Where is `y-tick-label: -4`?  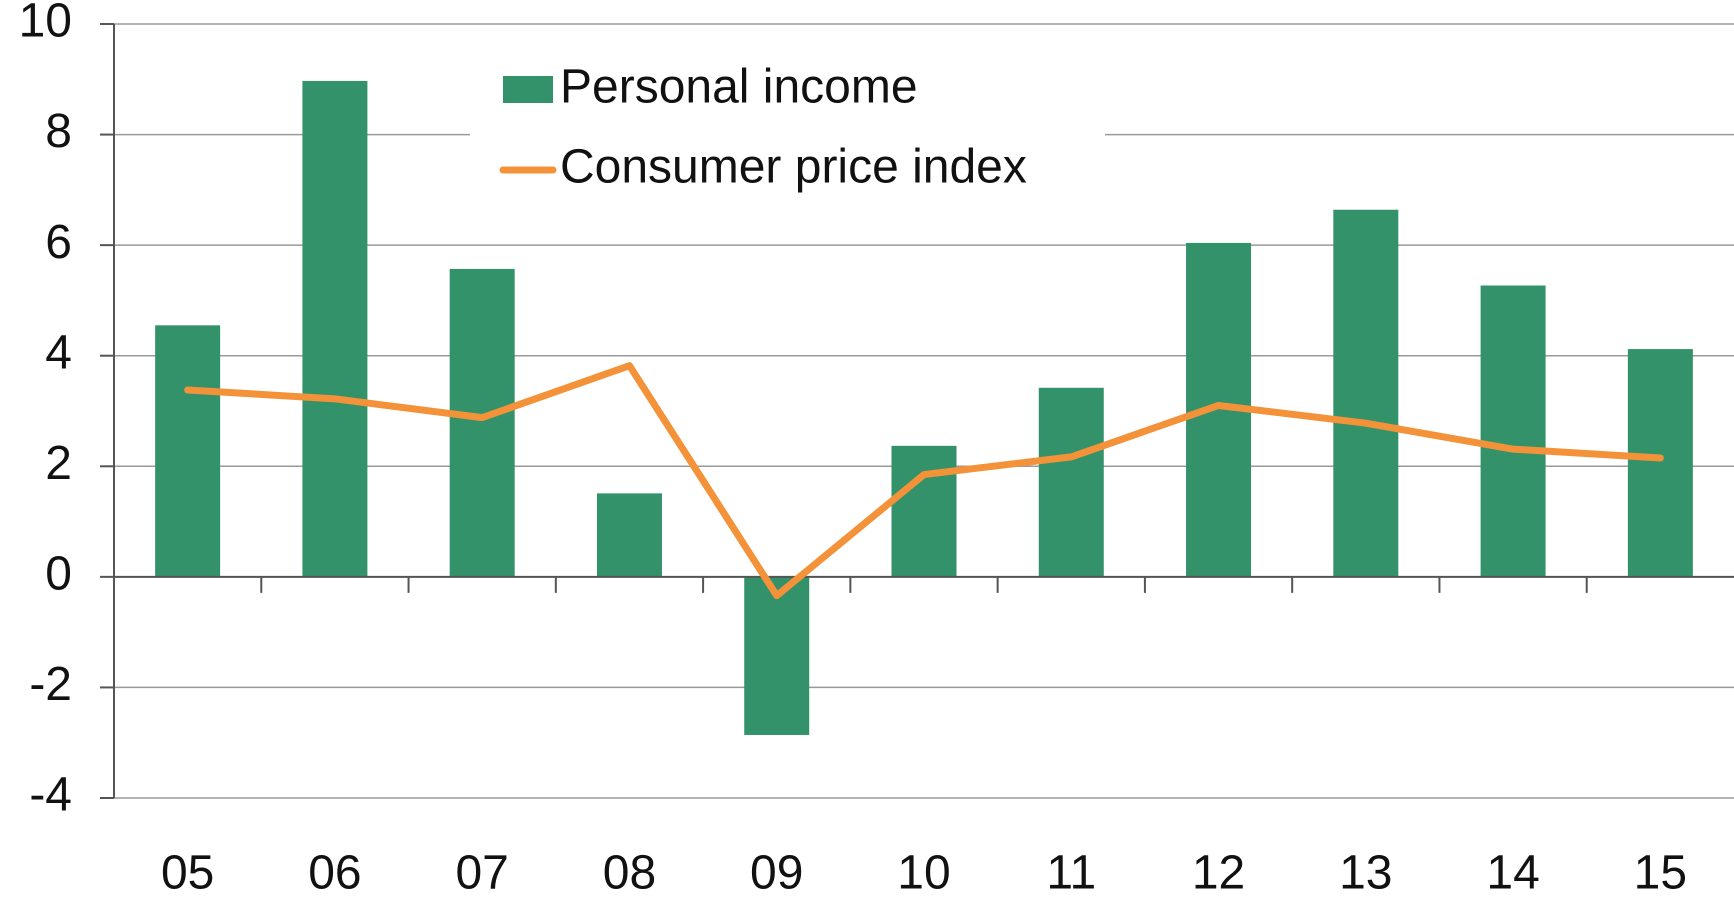 y-tick-label: -4 is located at coordinates (50, 795).